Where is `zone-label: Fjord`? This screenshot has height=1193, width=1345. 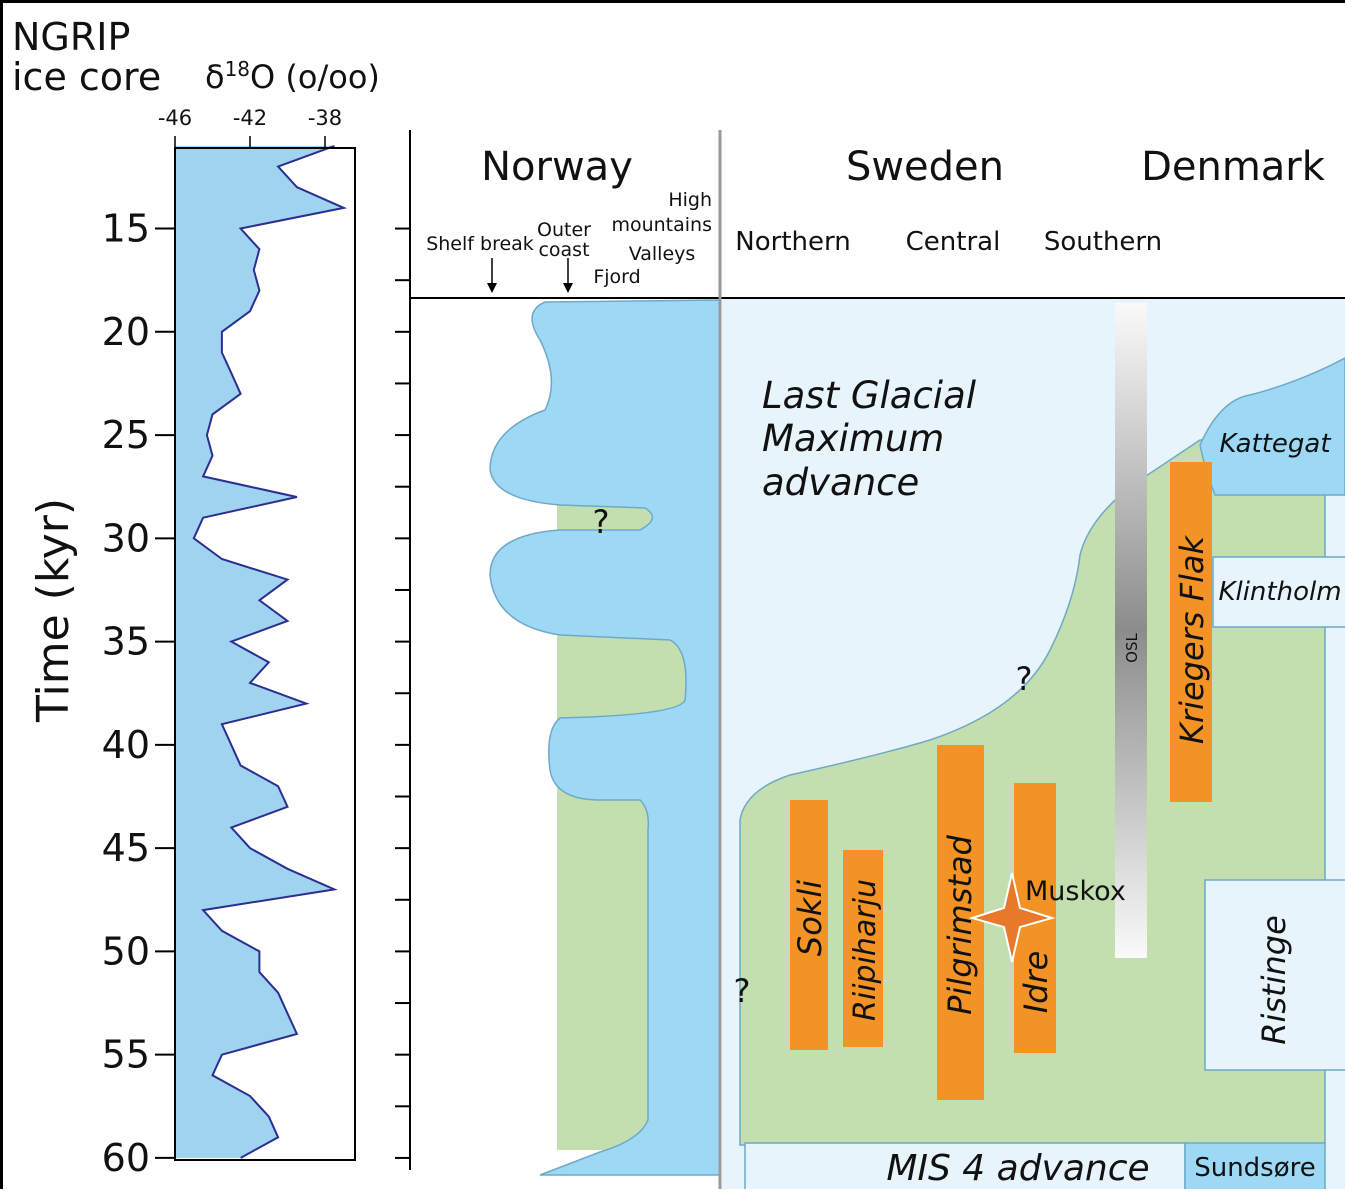 zone-label: Fjord is located at coordinates (616, 277).